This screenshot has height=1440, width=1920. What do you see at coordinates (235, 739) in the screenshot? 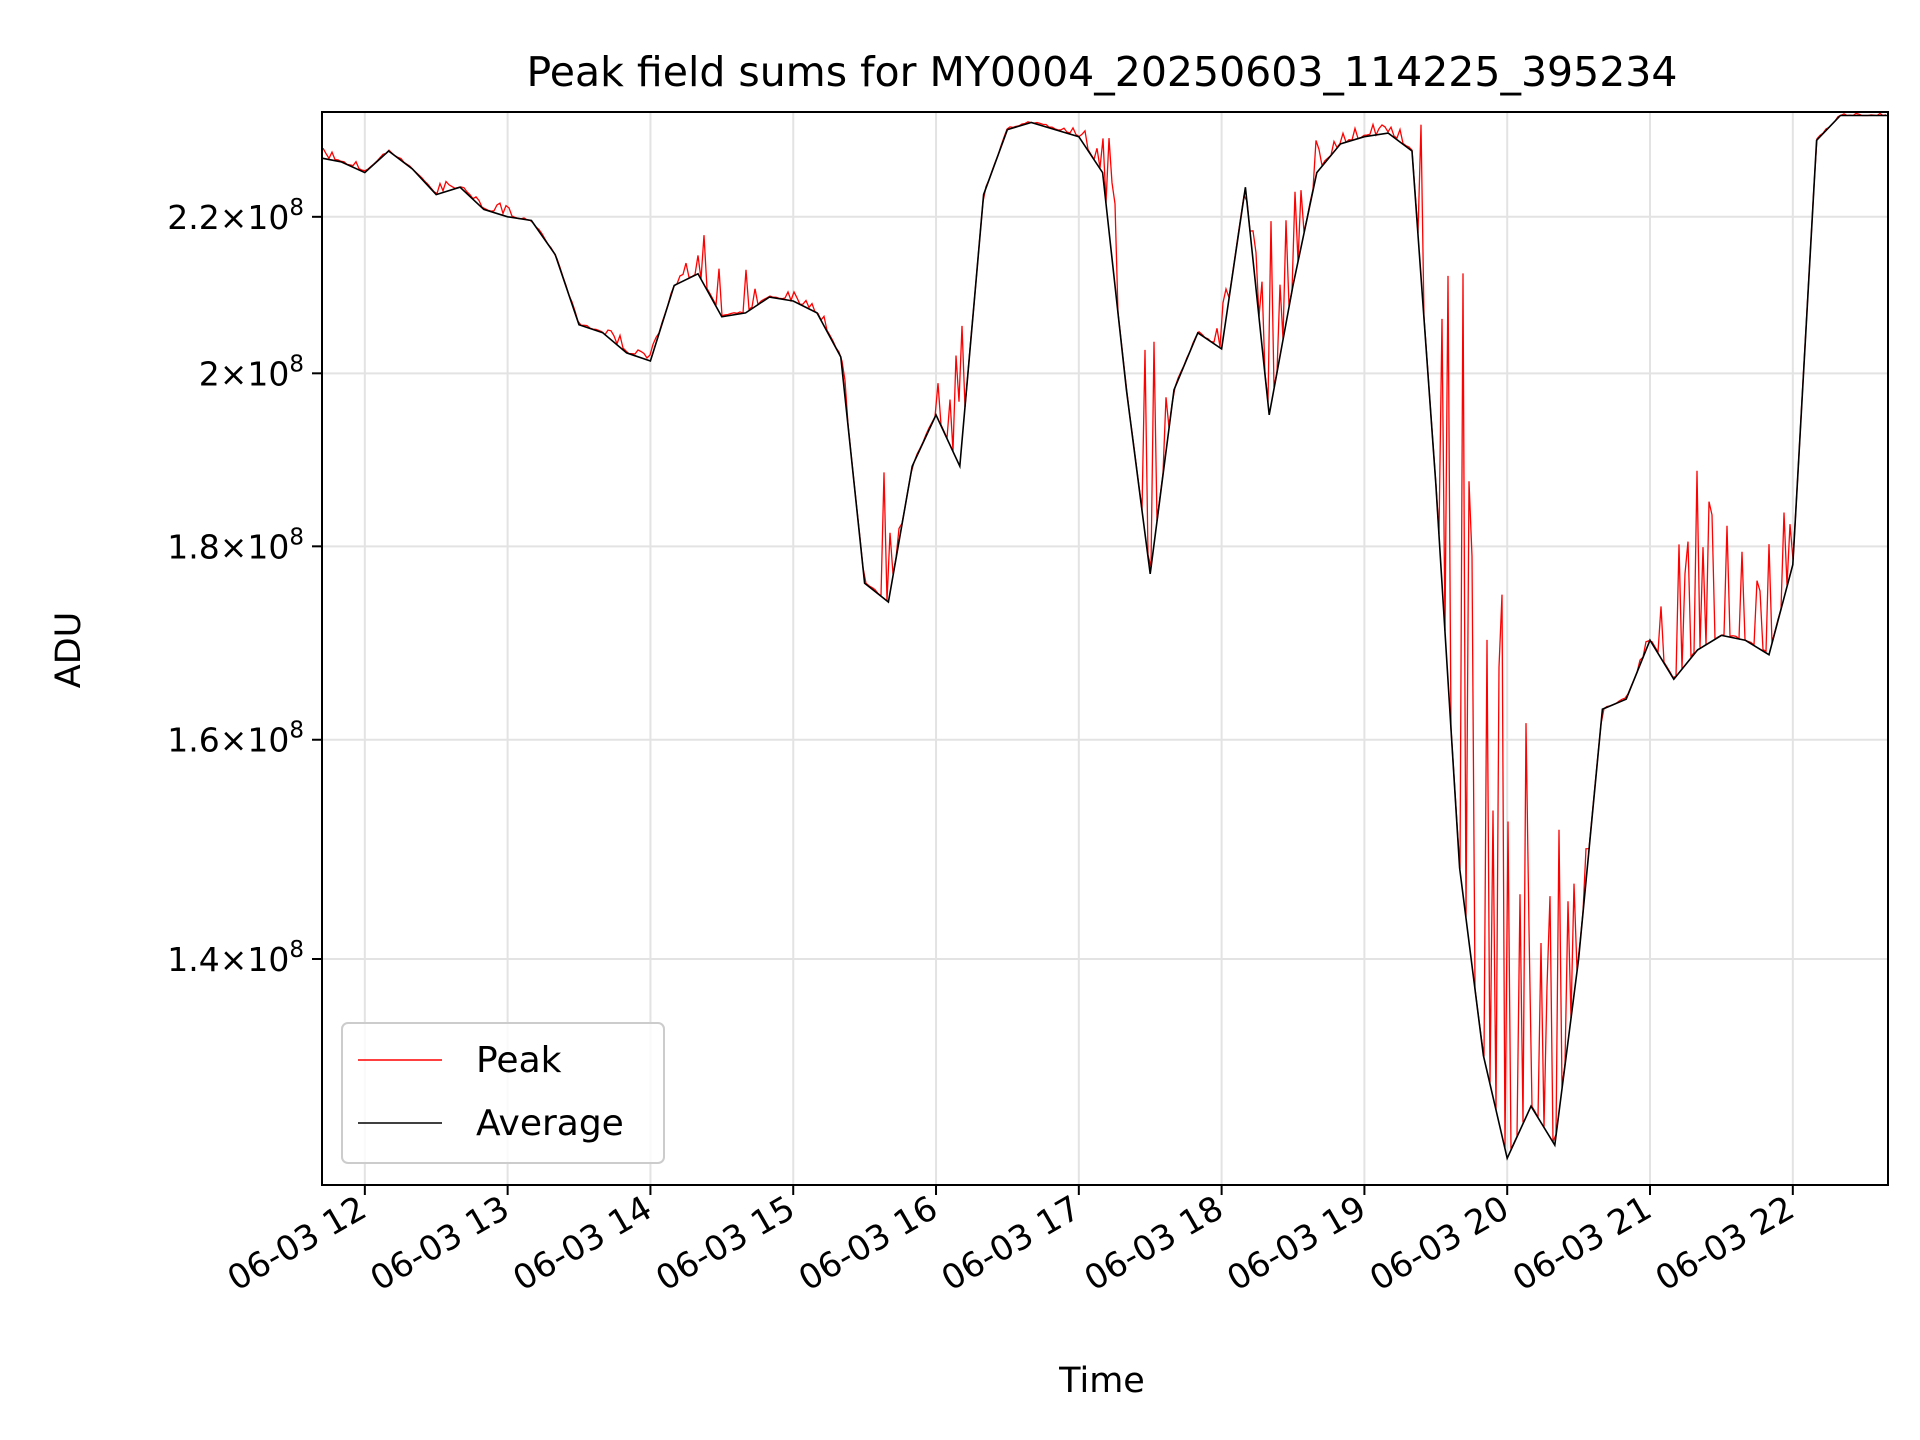
I see `y-tick-label: 1.6×108` at bounding box center [235, 739].